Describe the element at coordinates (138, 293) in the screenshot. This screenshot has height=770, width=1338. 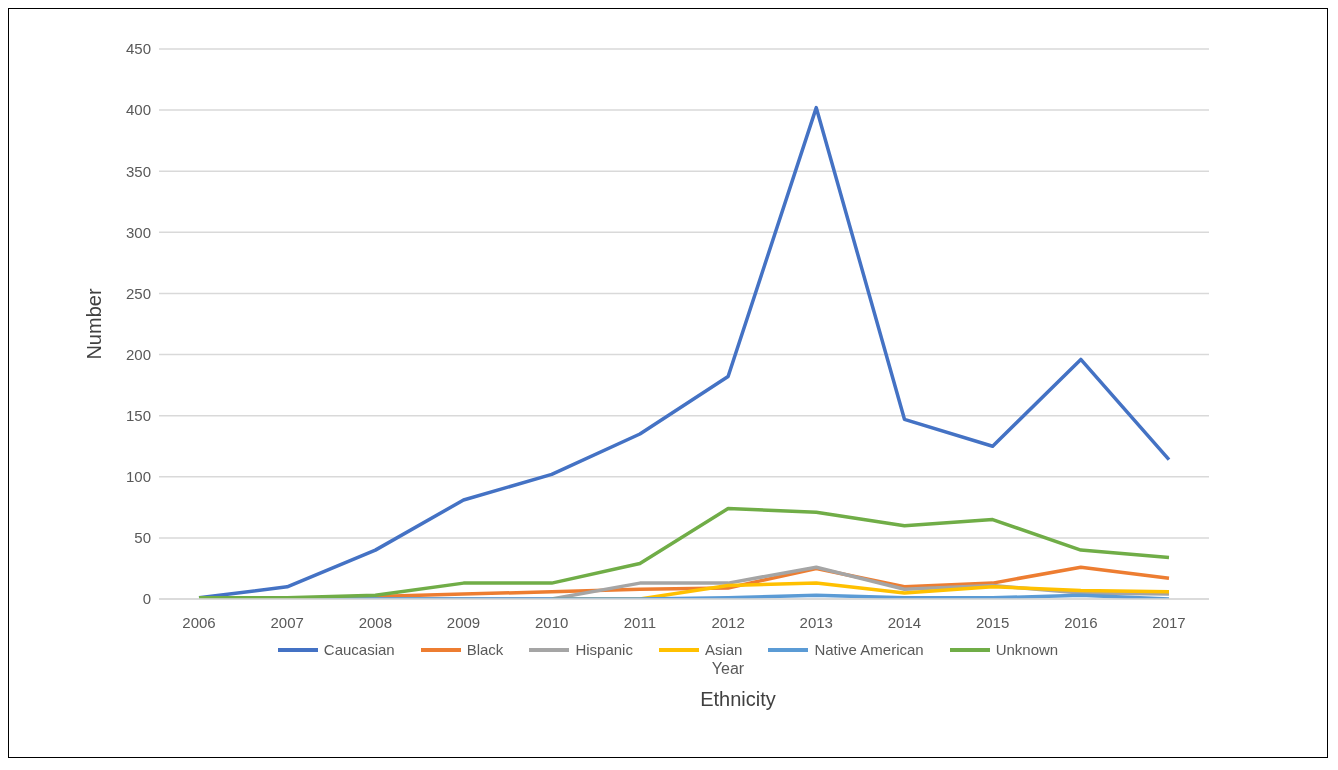
I see `y-tick-label: 250` at that location.